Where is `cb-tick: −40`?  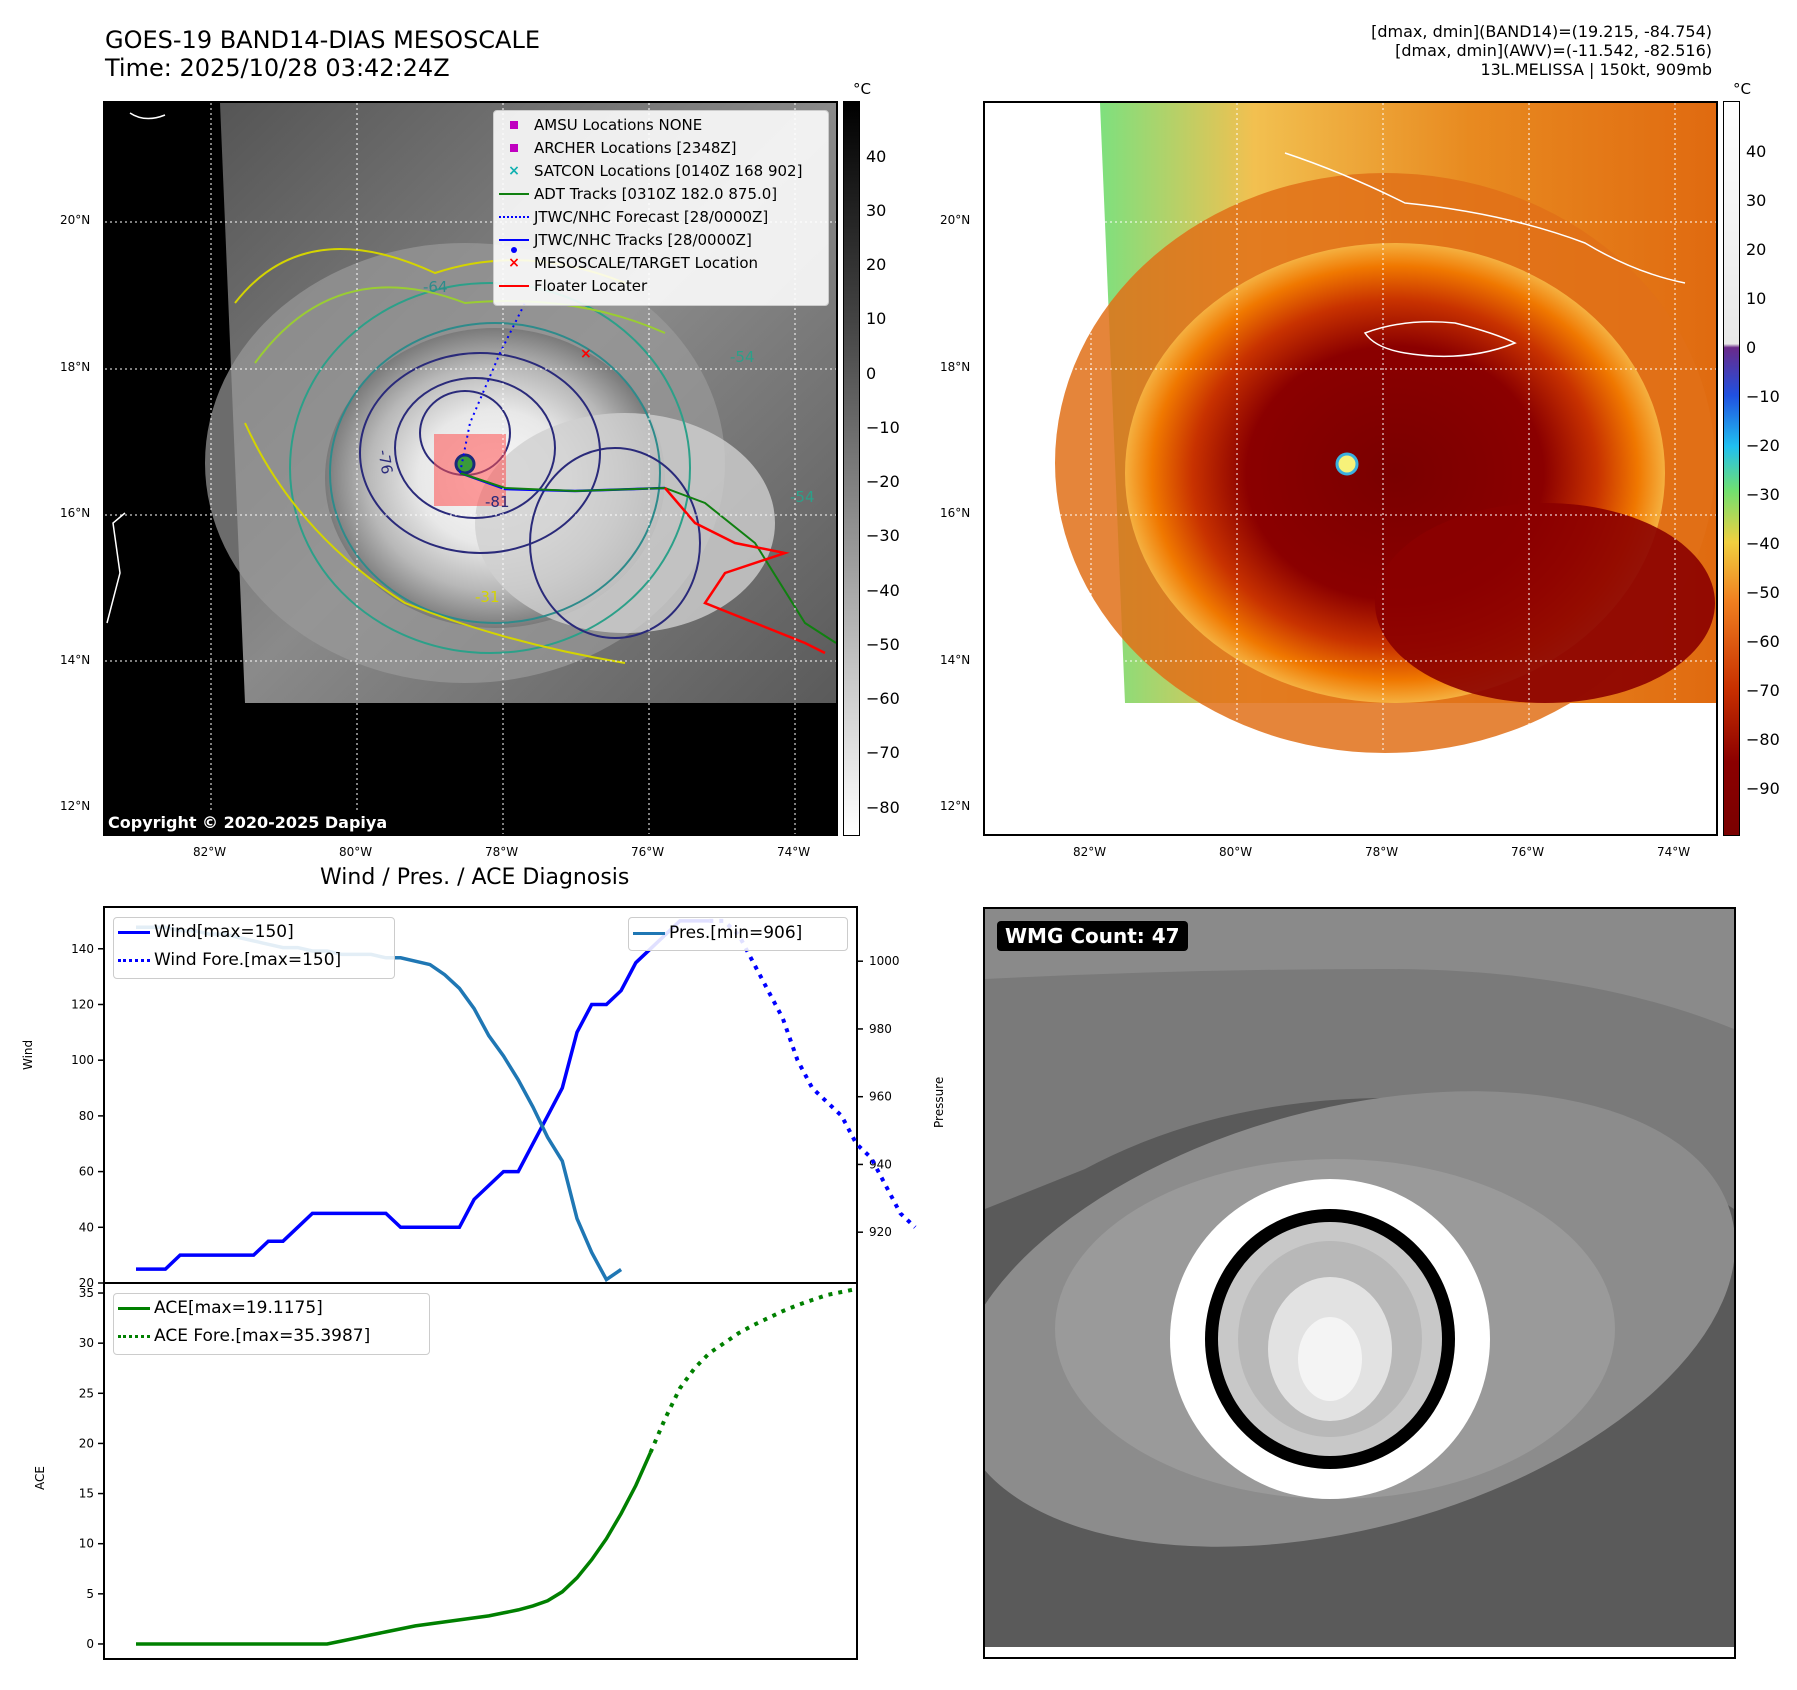
cb-tick: −40 is located at coordinates (1763, 543).